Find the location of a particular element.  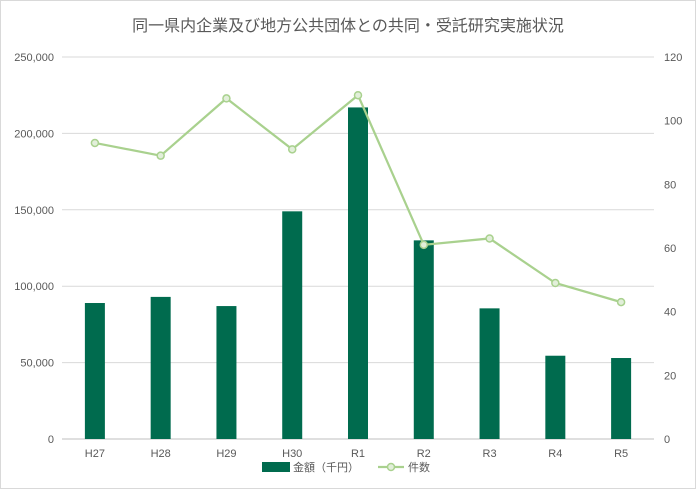

chart-title: 同一県内企業及び地方公共団体との共同・受託研究実施状況 is located at coordinates (348, 25).